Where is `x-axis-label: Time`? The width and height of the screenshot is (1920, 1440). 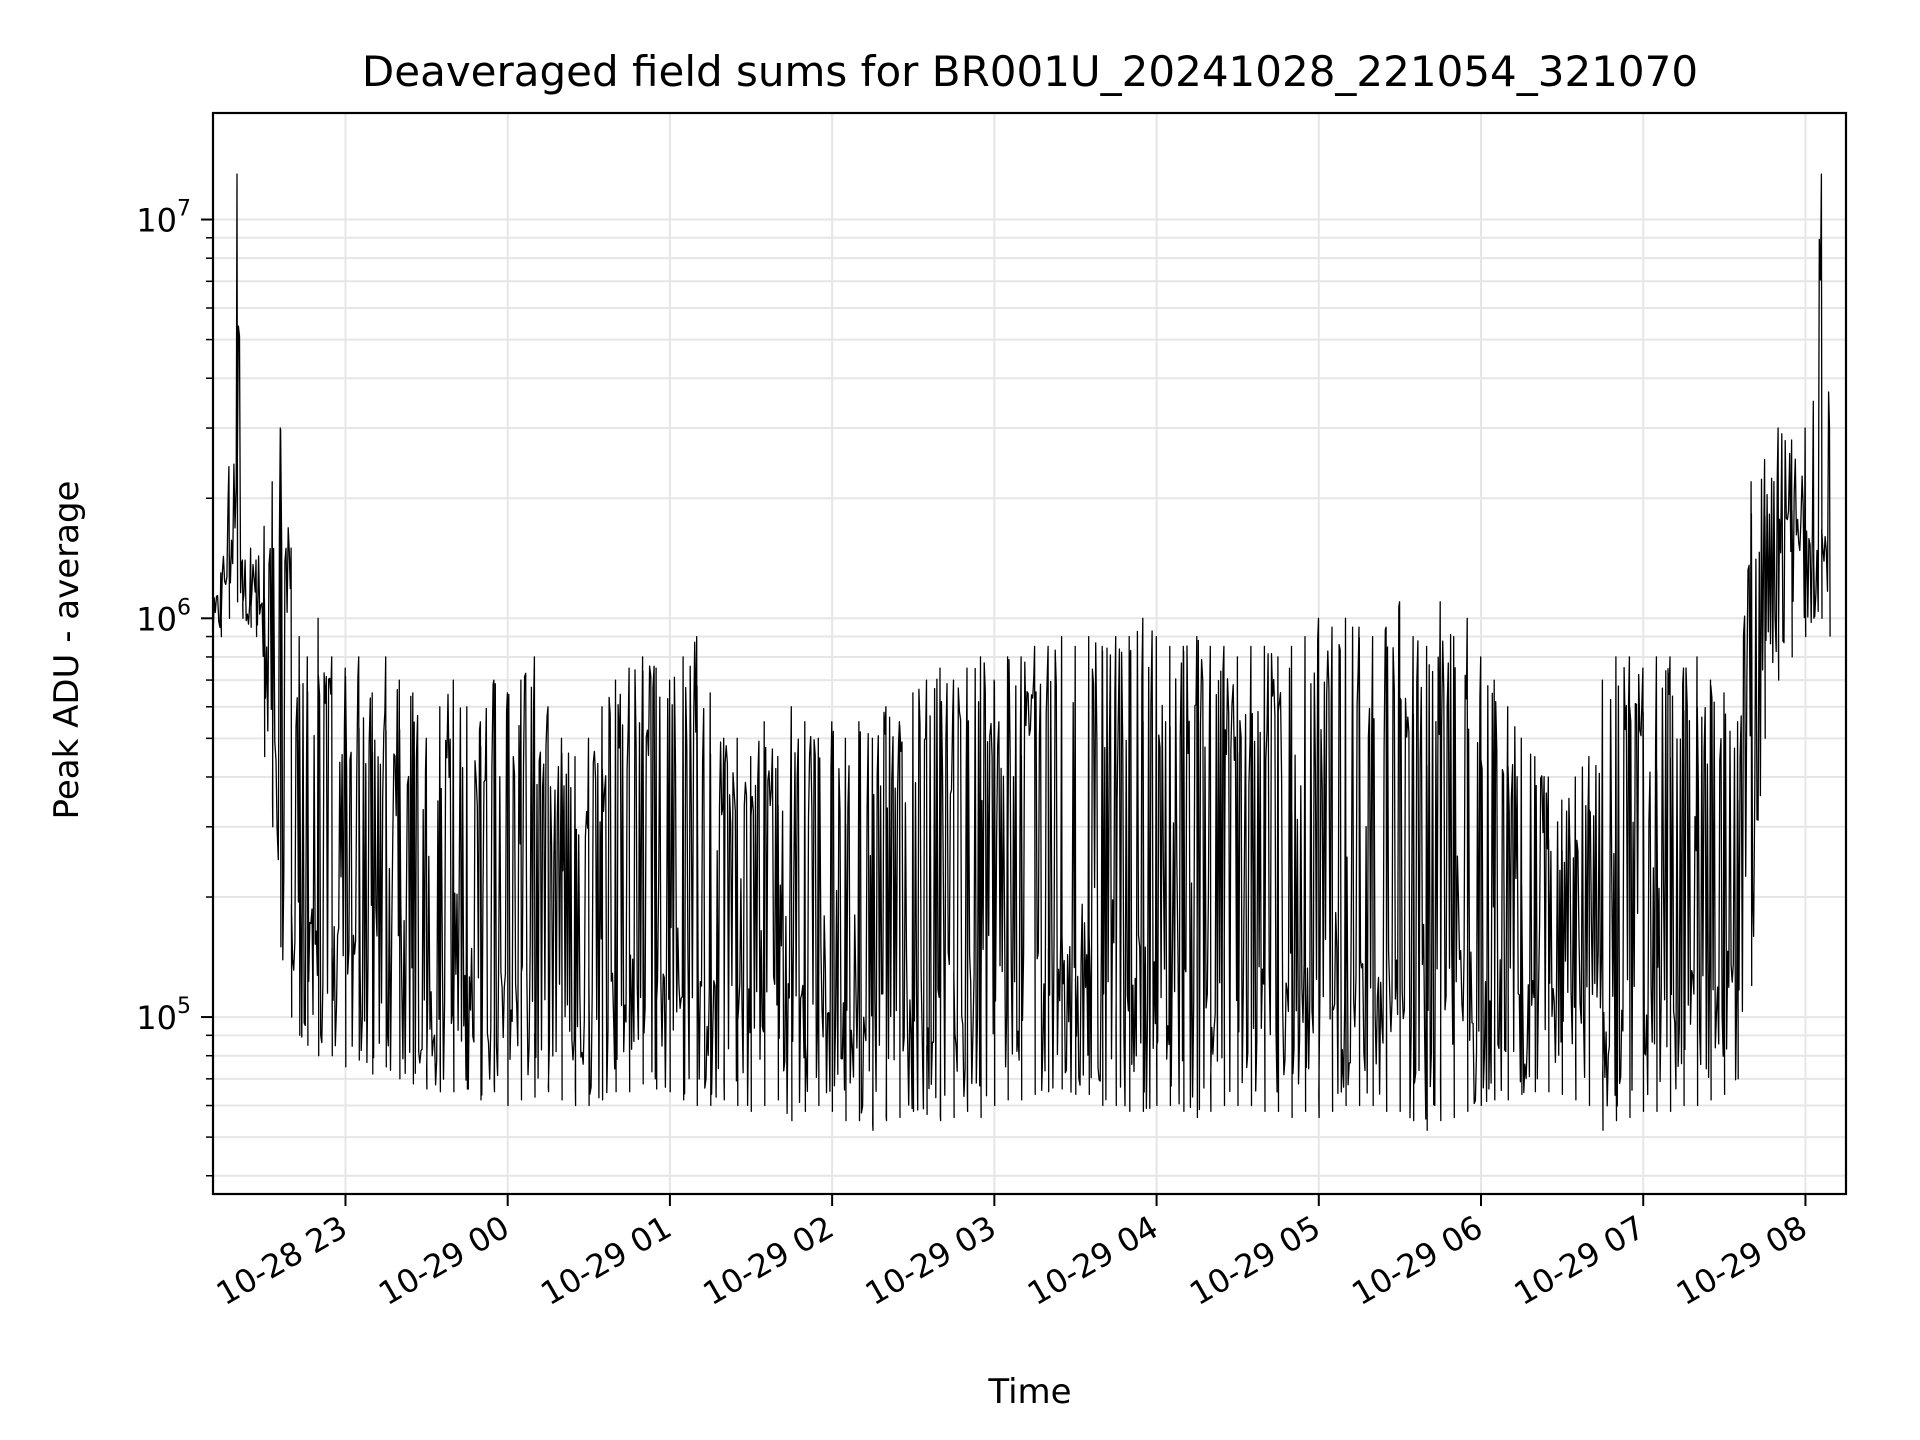 x-axis-label: Time is located at coordinates (1029, 1392).